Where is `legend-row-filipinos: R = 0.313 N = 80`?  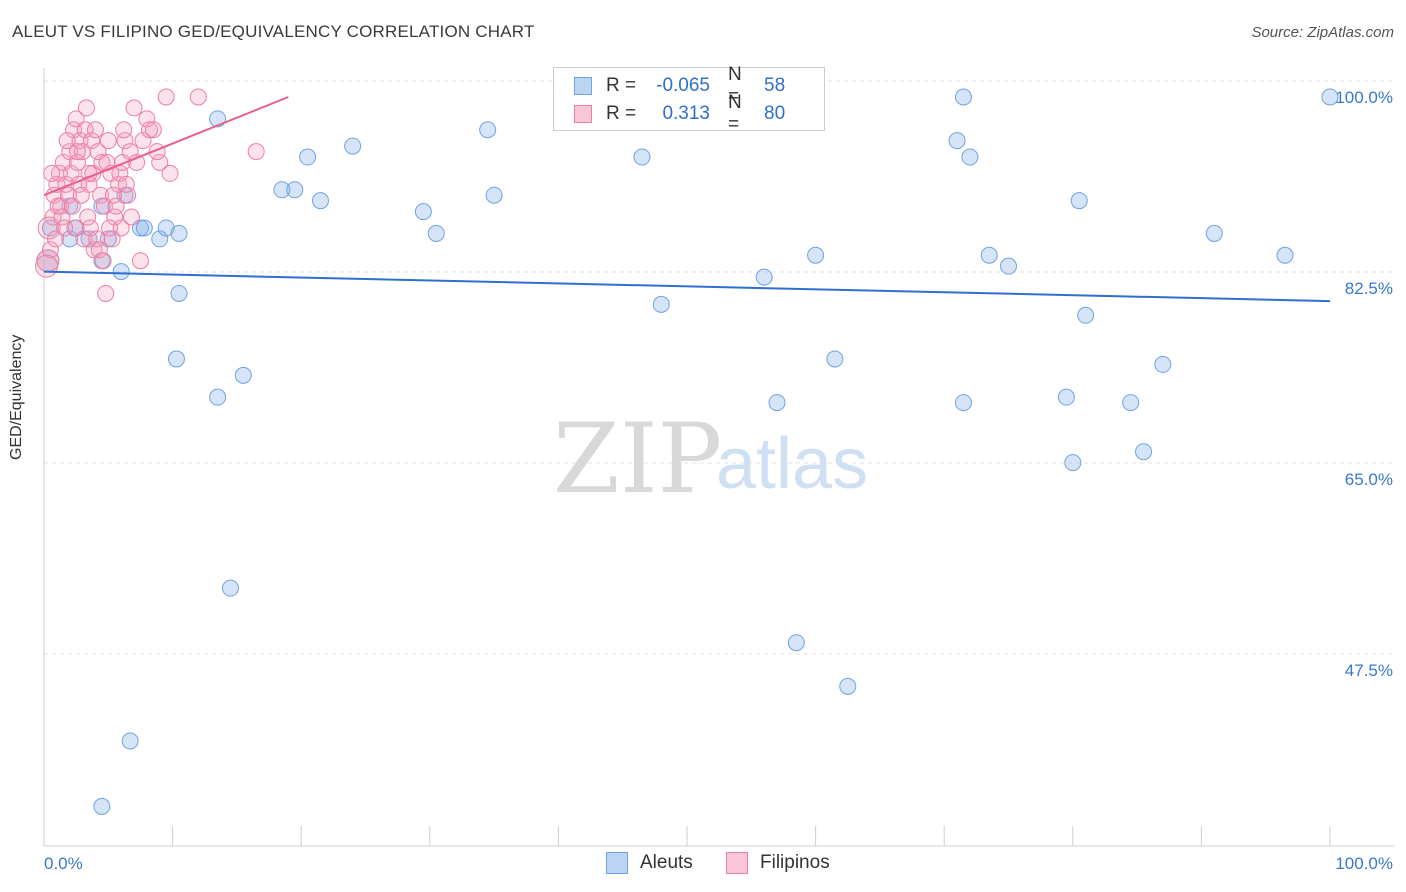
legend-row-filipinos: R = 0.313 N = 80 is located at coordinates (680, 113).